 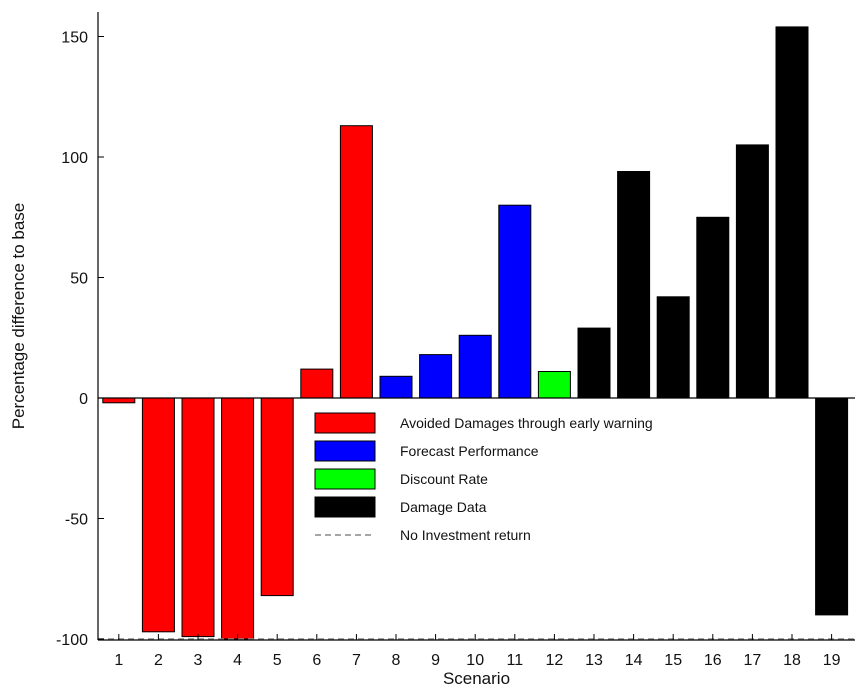 What do you see at coordinates (277, 660) in the screenshot?
I see `x-tick-label: 5` at bounding box center [277, 660].